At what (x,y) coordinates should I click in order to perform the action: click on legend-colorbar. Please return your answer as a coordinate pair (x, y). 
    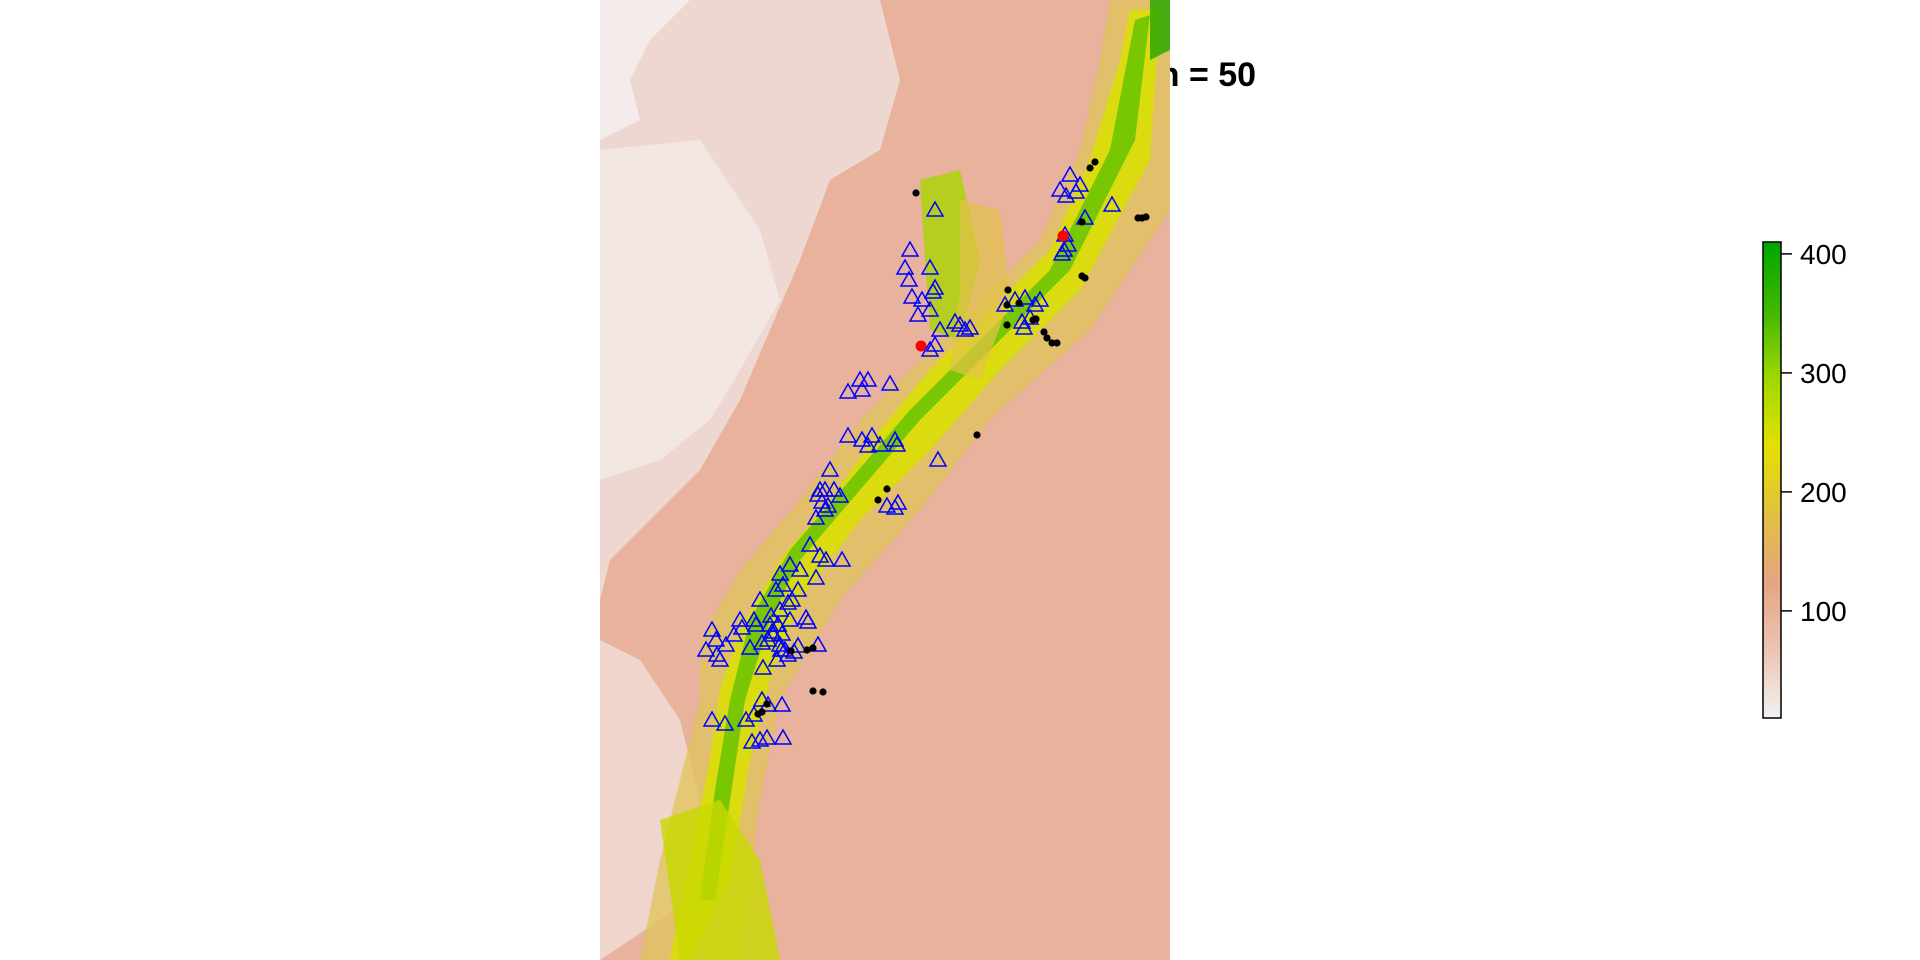
    Looking at the image, I should click on (1772, 480).